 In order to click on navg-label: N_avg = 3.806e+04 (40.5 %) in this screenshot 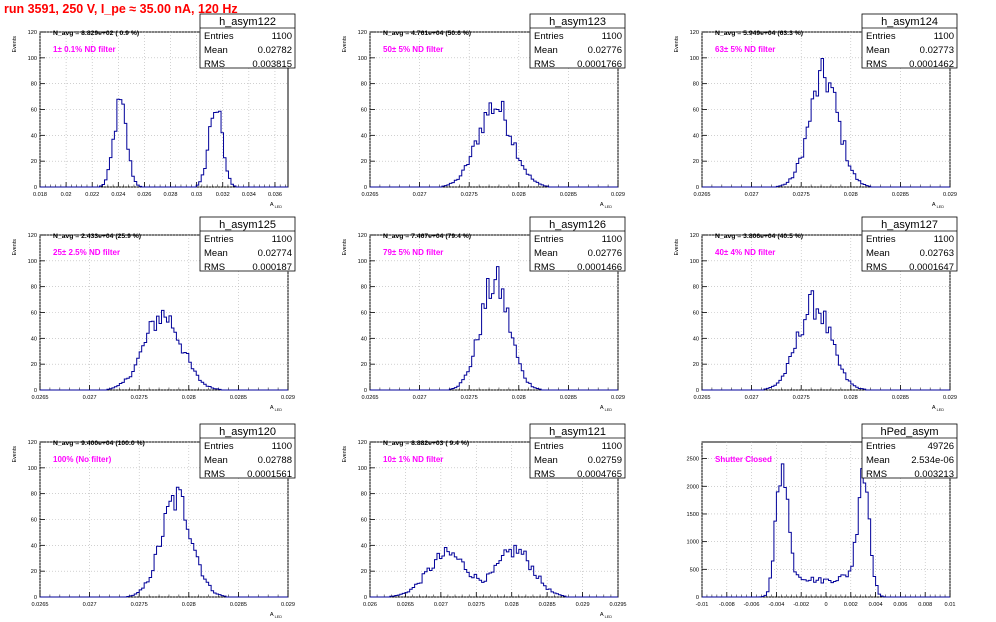, I will do `click(759, 236)`.